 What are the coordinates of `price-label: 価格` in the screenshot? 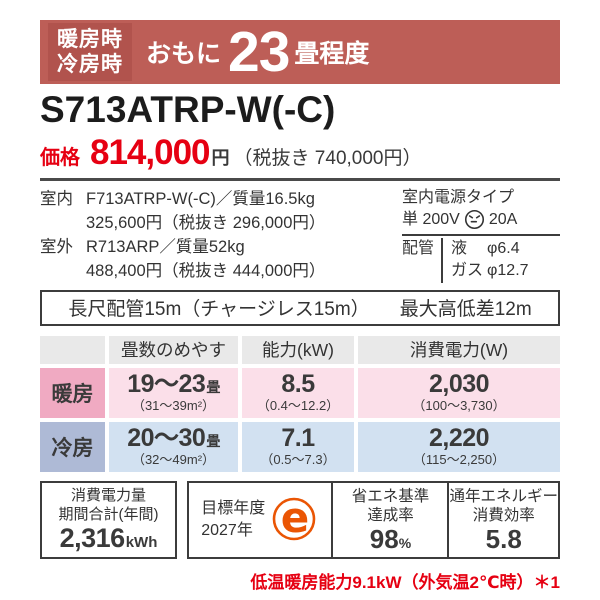 It's located at (60, 157).